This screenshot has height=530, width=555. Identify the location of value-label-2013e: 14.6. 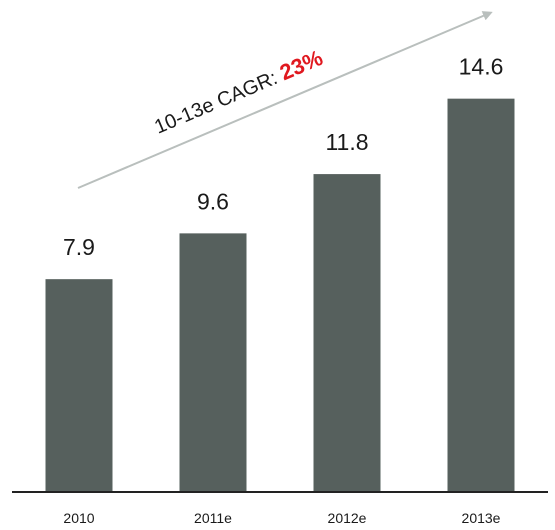
(481, 67).